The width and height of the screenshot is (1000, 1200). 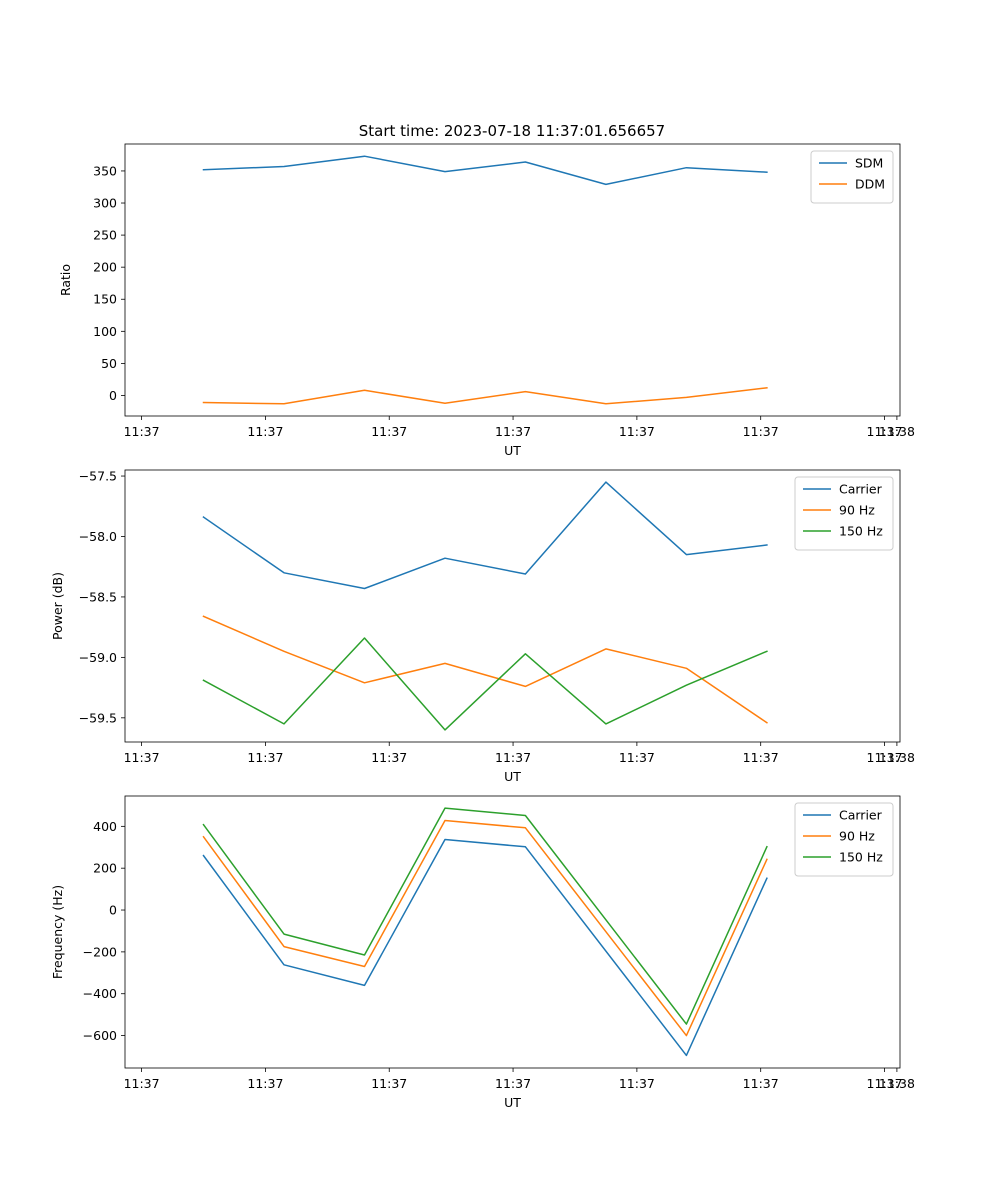 What do you see at coordinates (869, 163) in the screenshot?
I see `ratio-legend-label: SDM` at bounding box center [869, 163].